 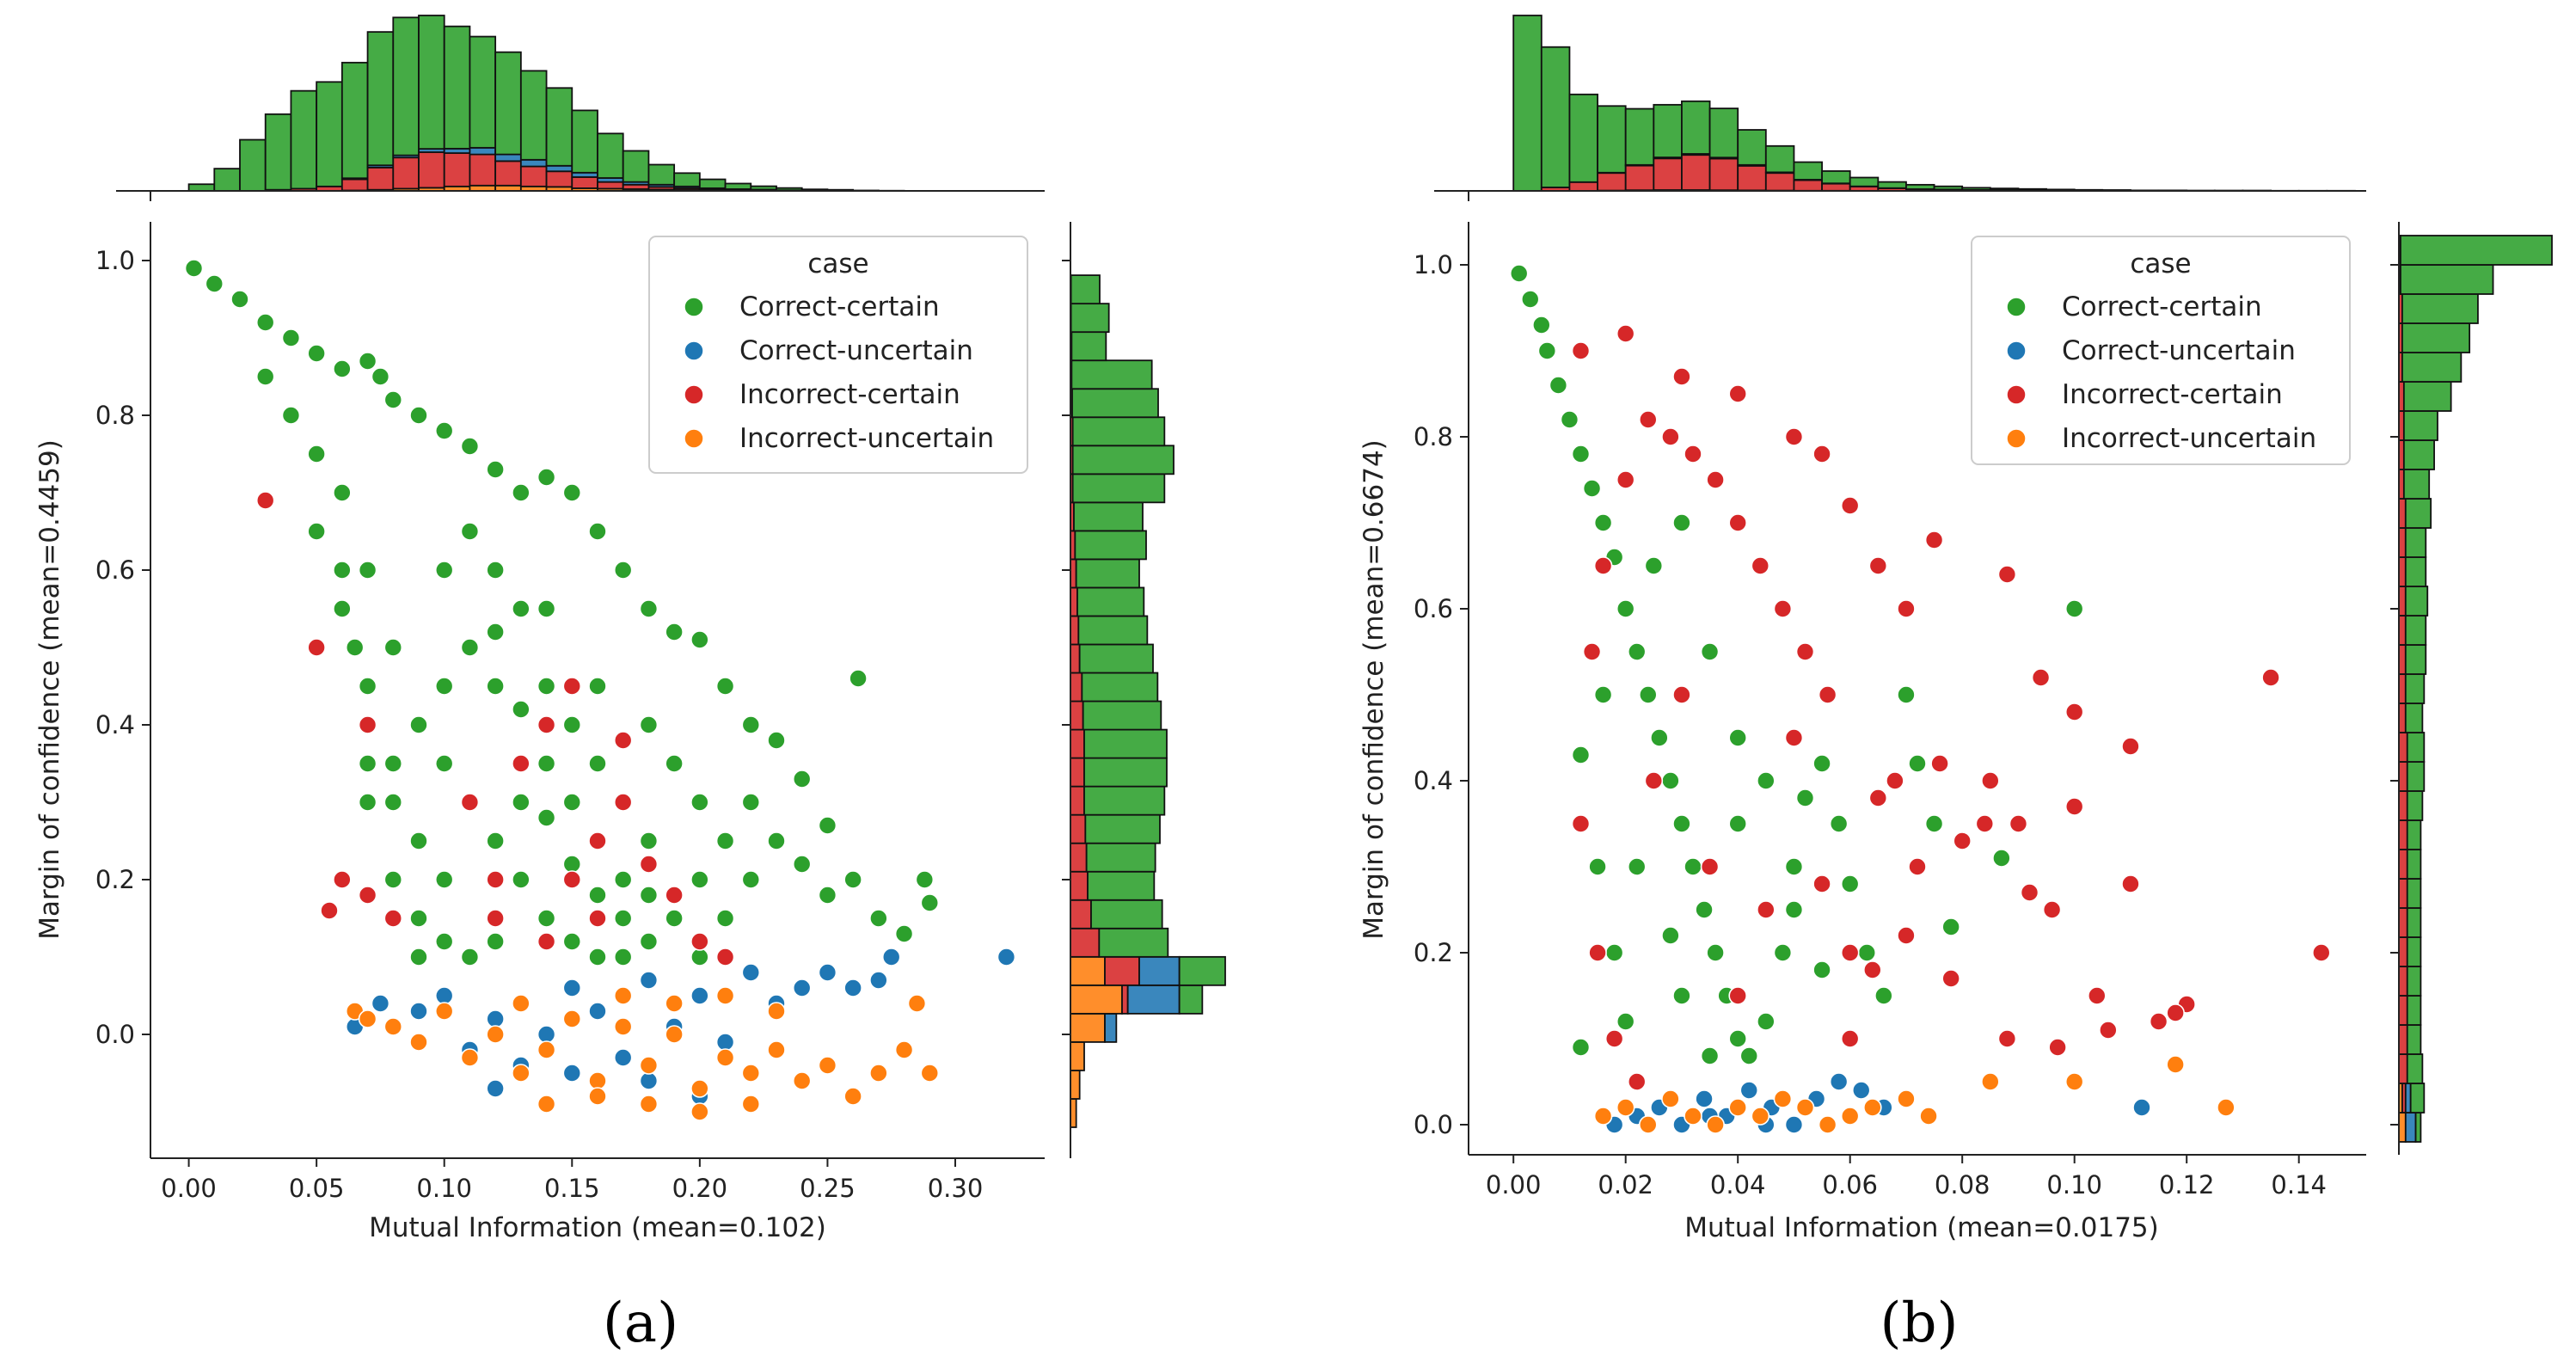 I want to click on marginal-y-bar-correct-uncertain, so click(x=2410, y=1127).